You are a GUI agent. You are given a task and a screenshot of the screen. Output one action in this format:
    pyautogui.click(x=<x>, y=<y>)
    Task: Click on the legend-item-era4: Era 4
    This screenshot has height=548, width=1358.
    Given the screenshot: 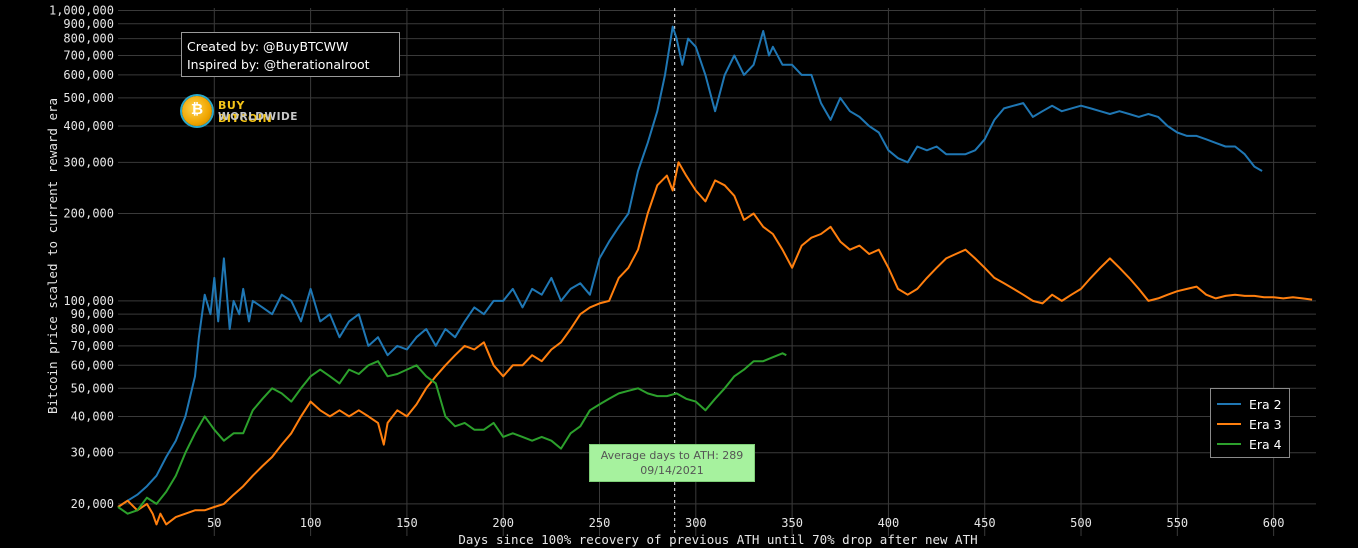 What is the action you would take?
    pyautogui.click(x=1250, y=444)
    